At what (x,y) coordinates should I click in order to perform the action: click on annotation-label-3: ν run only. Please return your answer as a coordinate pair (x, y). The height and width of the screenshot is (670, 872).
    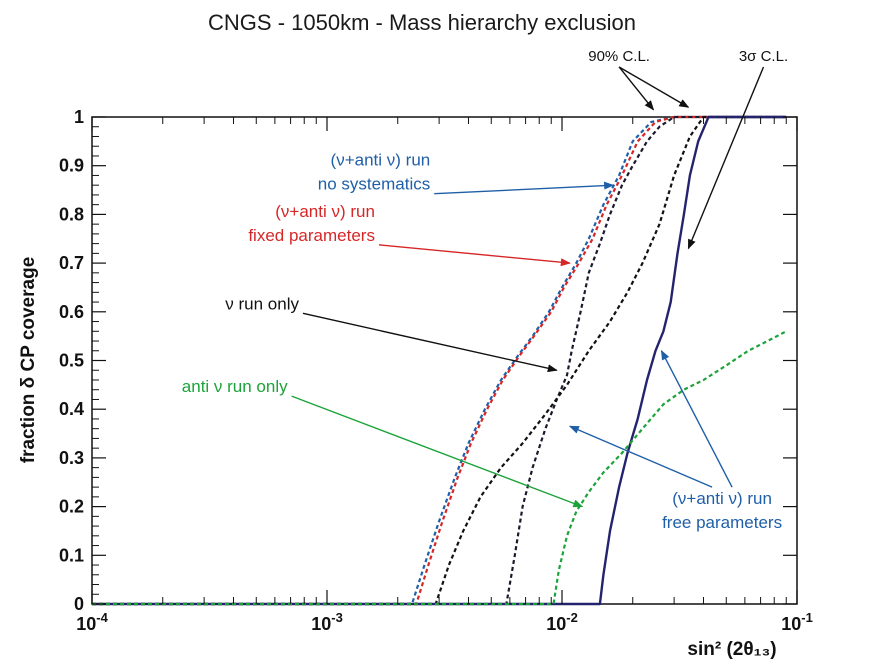
    Looking at the image, I should click on (262, 303).